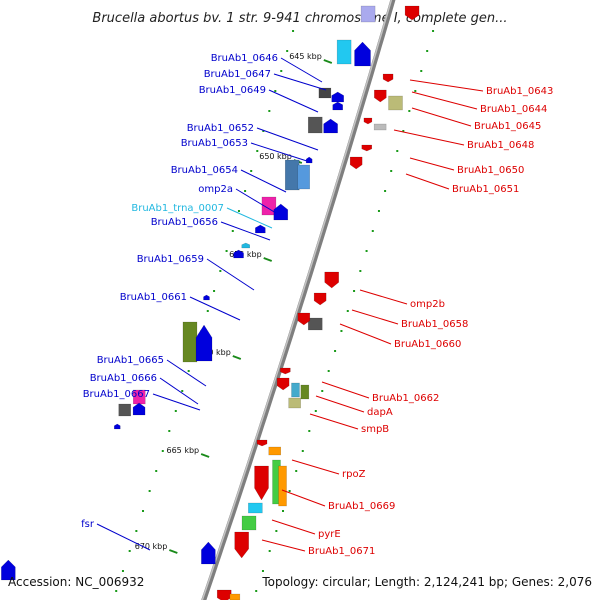  What do you see at coordinates (380, 412) in the screenshot?
I see `gene-label: dapA` at bounding box center [380, 412].